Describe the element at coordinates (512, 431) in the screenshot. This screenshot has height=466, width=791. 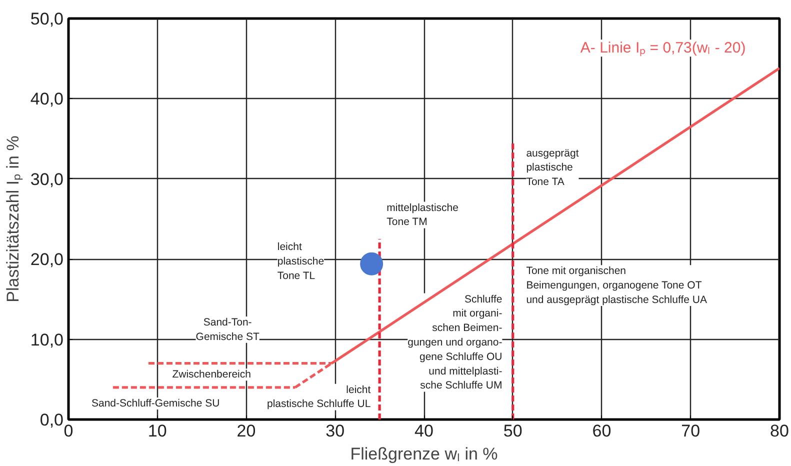
I see `x-tick-label: 50` at that location.